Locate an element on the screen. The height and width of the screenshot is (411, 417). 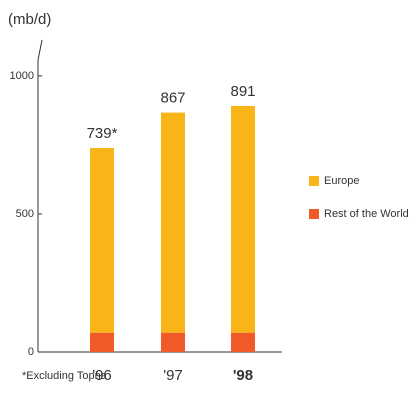
total-label: 891 is located at coordinates (242, 91).